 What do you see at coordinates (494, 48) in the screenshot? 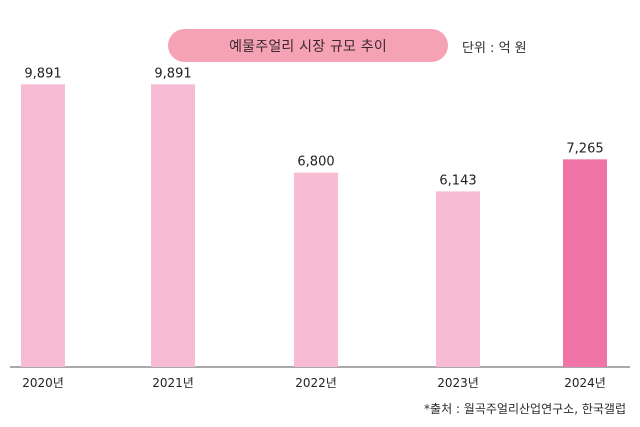
I see `unit-label: 단위 : 억 원` at bounding box center [494, 48].